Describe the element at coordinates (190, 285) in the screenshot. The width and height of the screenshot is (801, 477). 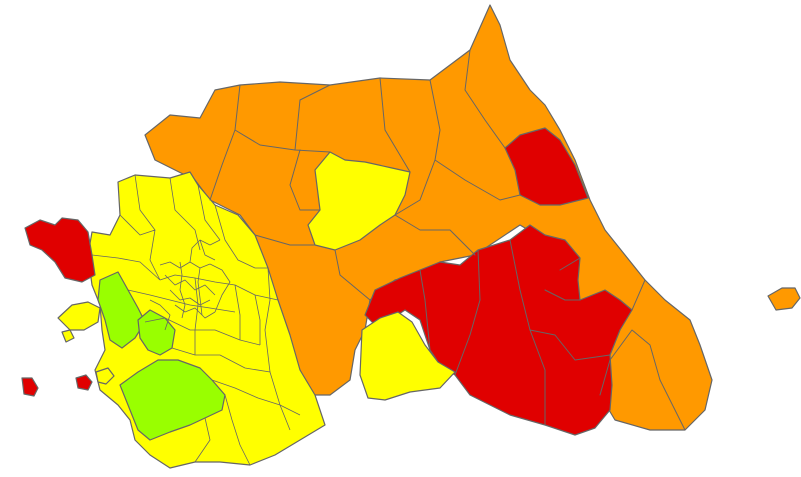
I see `district-boundaries-metro` at that location.